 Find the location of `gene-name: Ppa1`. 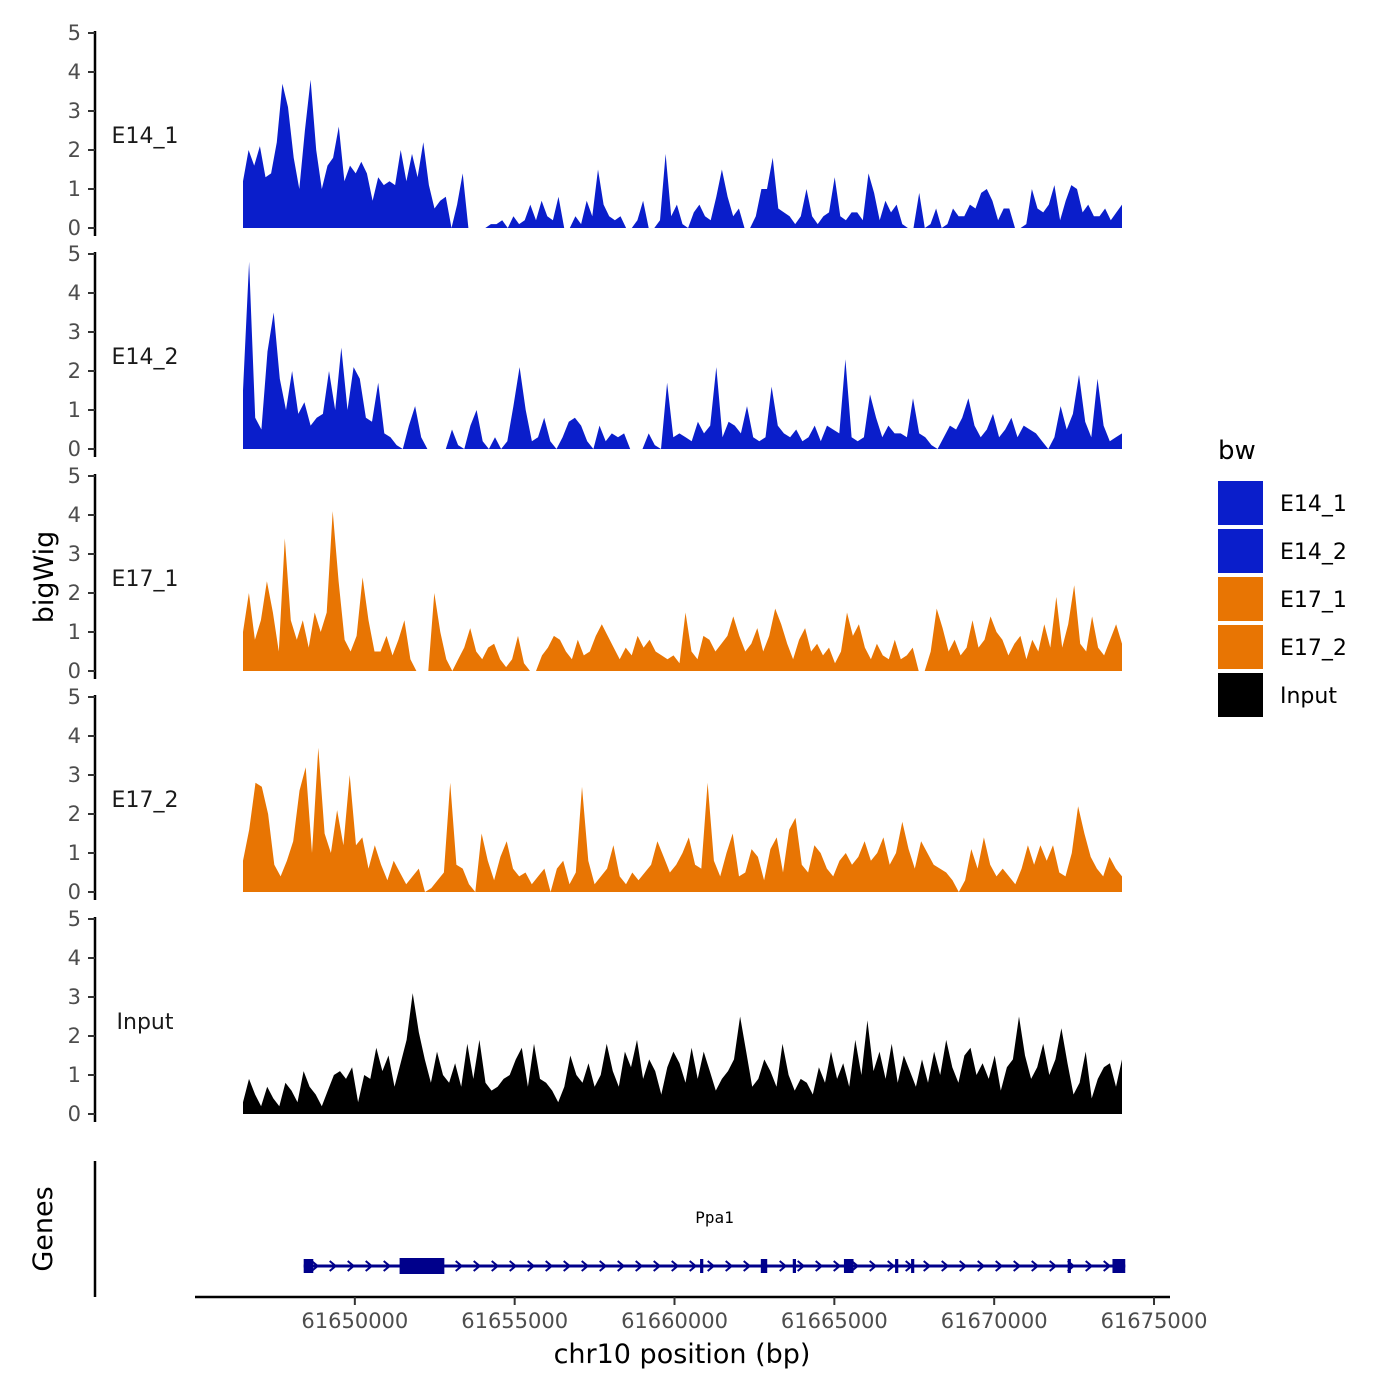

gene-name: Ppa1 is located at coordinates (714, 1217).